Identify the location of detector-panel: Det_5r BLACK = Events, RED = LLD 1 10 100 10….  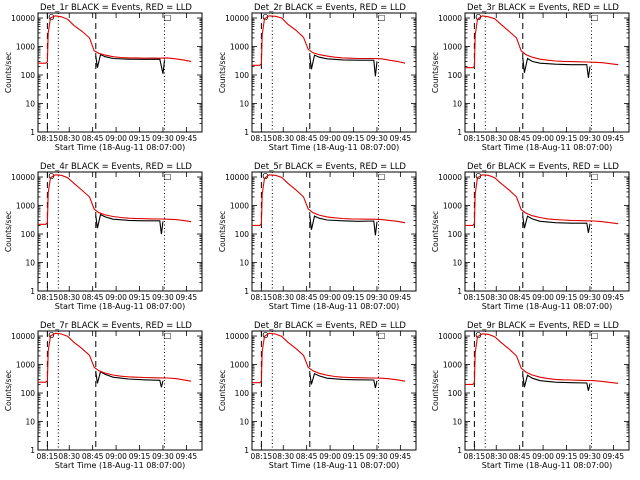
(317, 236).